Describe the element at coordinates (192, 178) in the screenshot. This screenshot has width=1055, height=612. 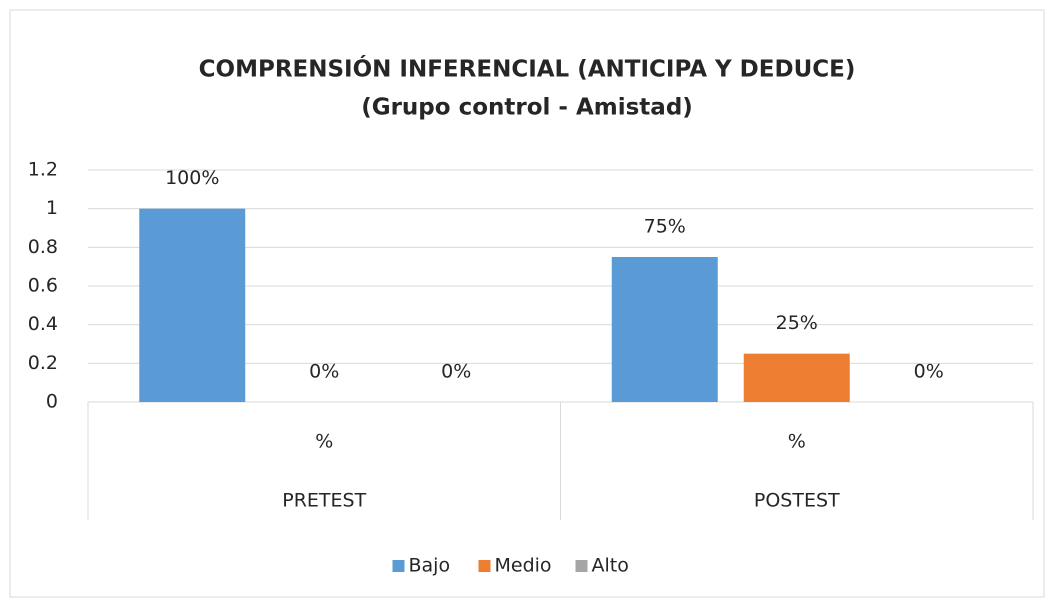
I see `data-label: 100%` at that location.